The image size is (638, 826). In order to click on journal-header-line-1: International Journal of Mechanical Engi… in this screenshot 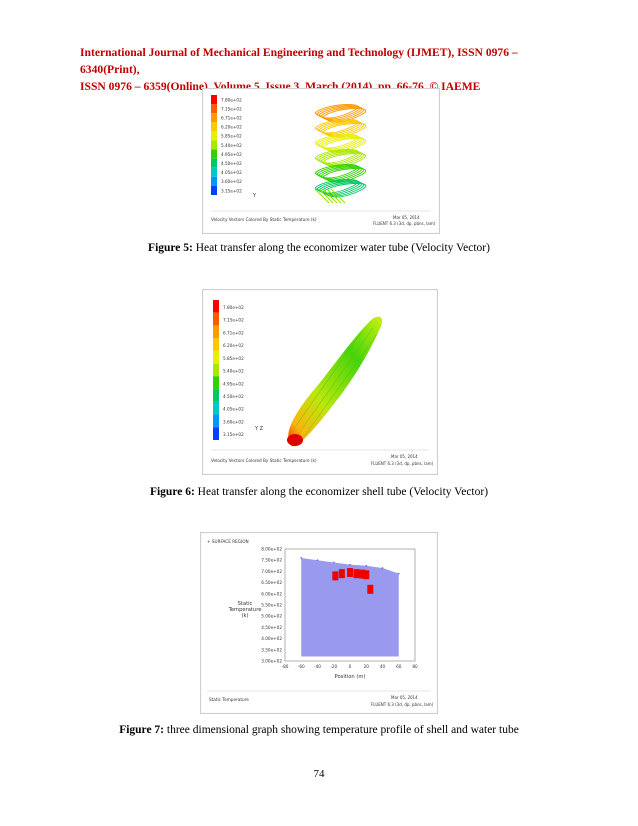, I will do `click(299, 61)`.